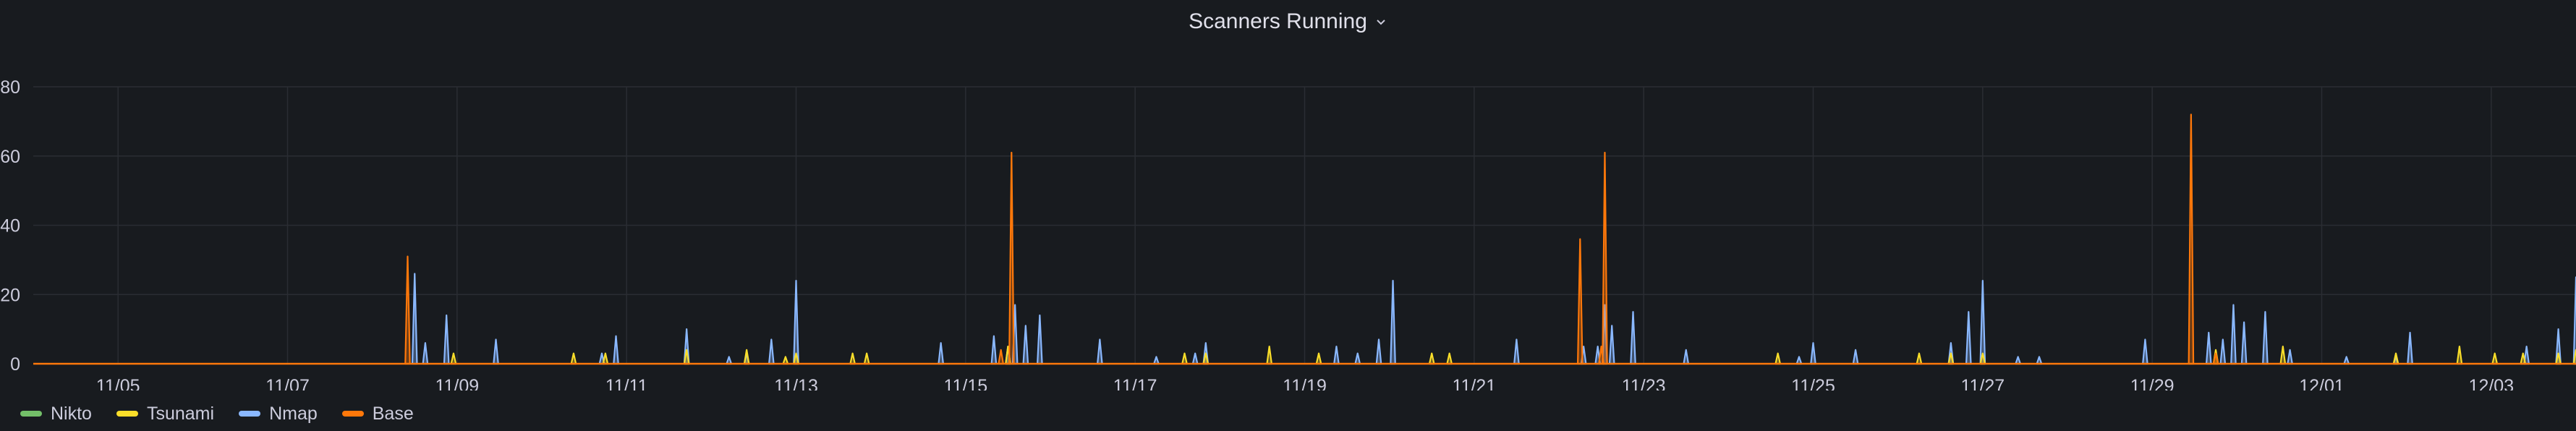 This screenshot has height=431, width=2576. I want to click on legend-label: Tsunami, so click(180, 414).